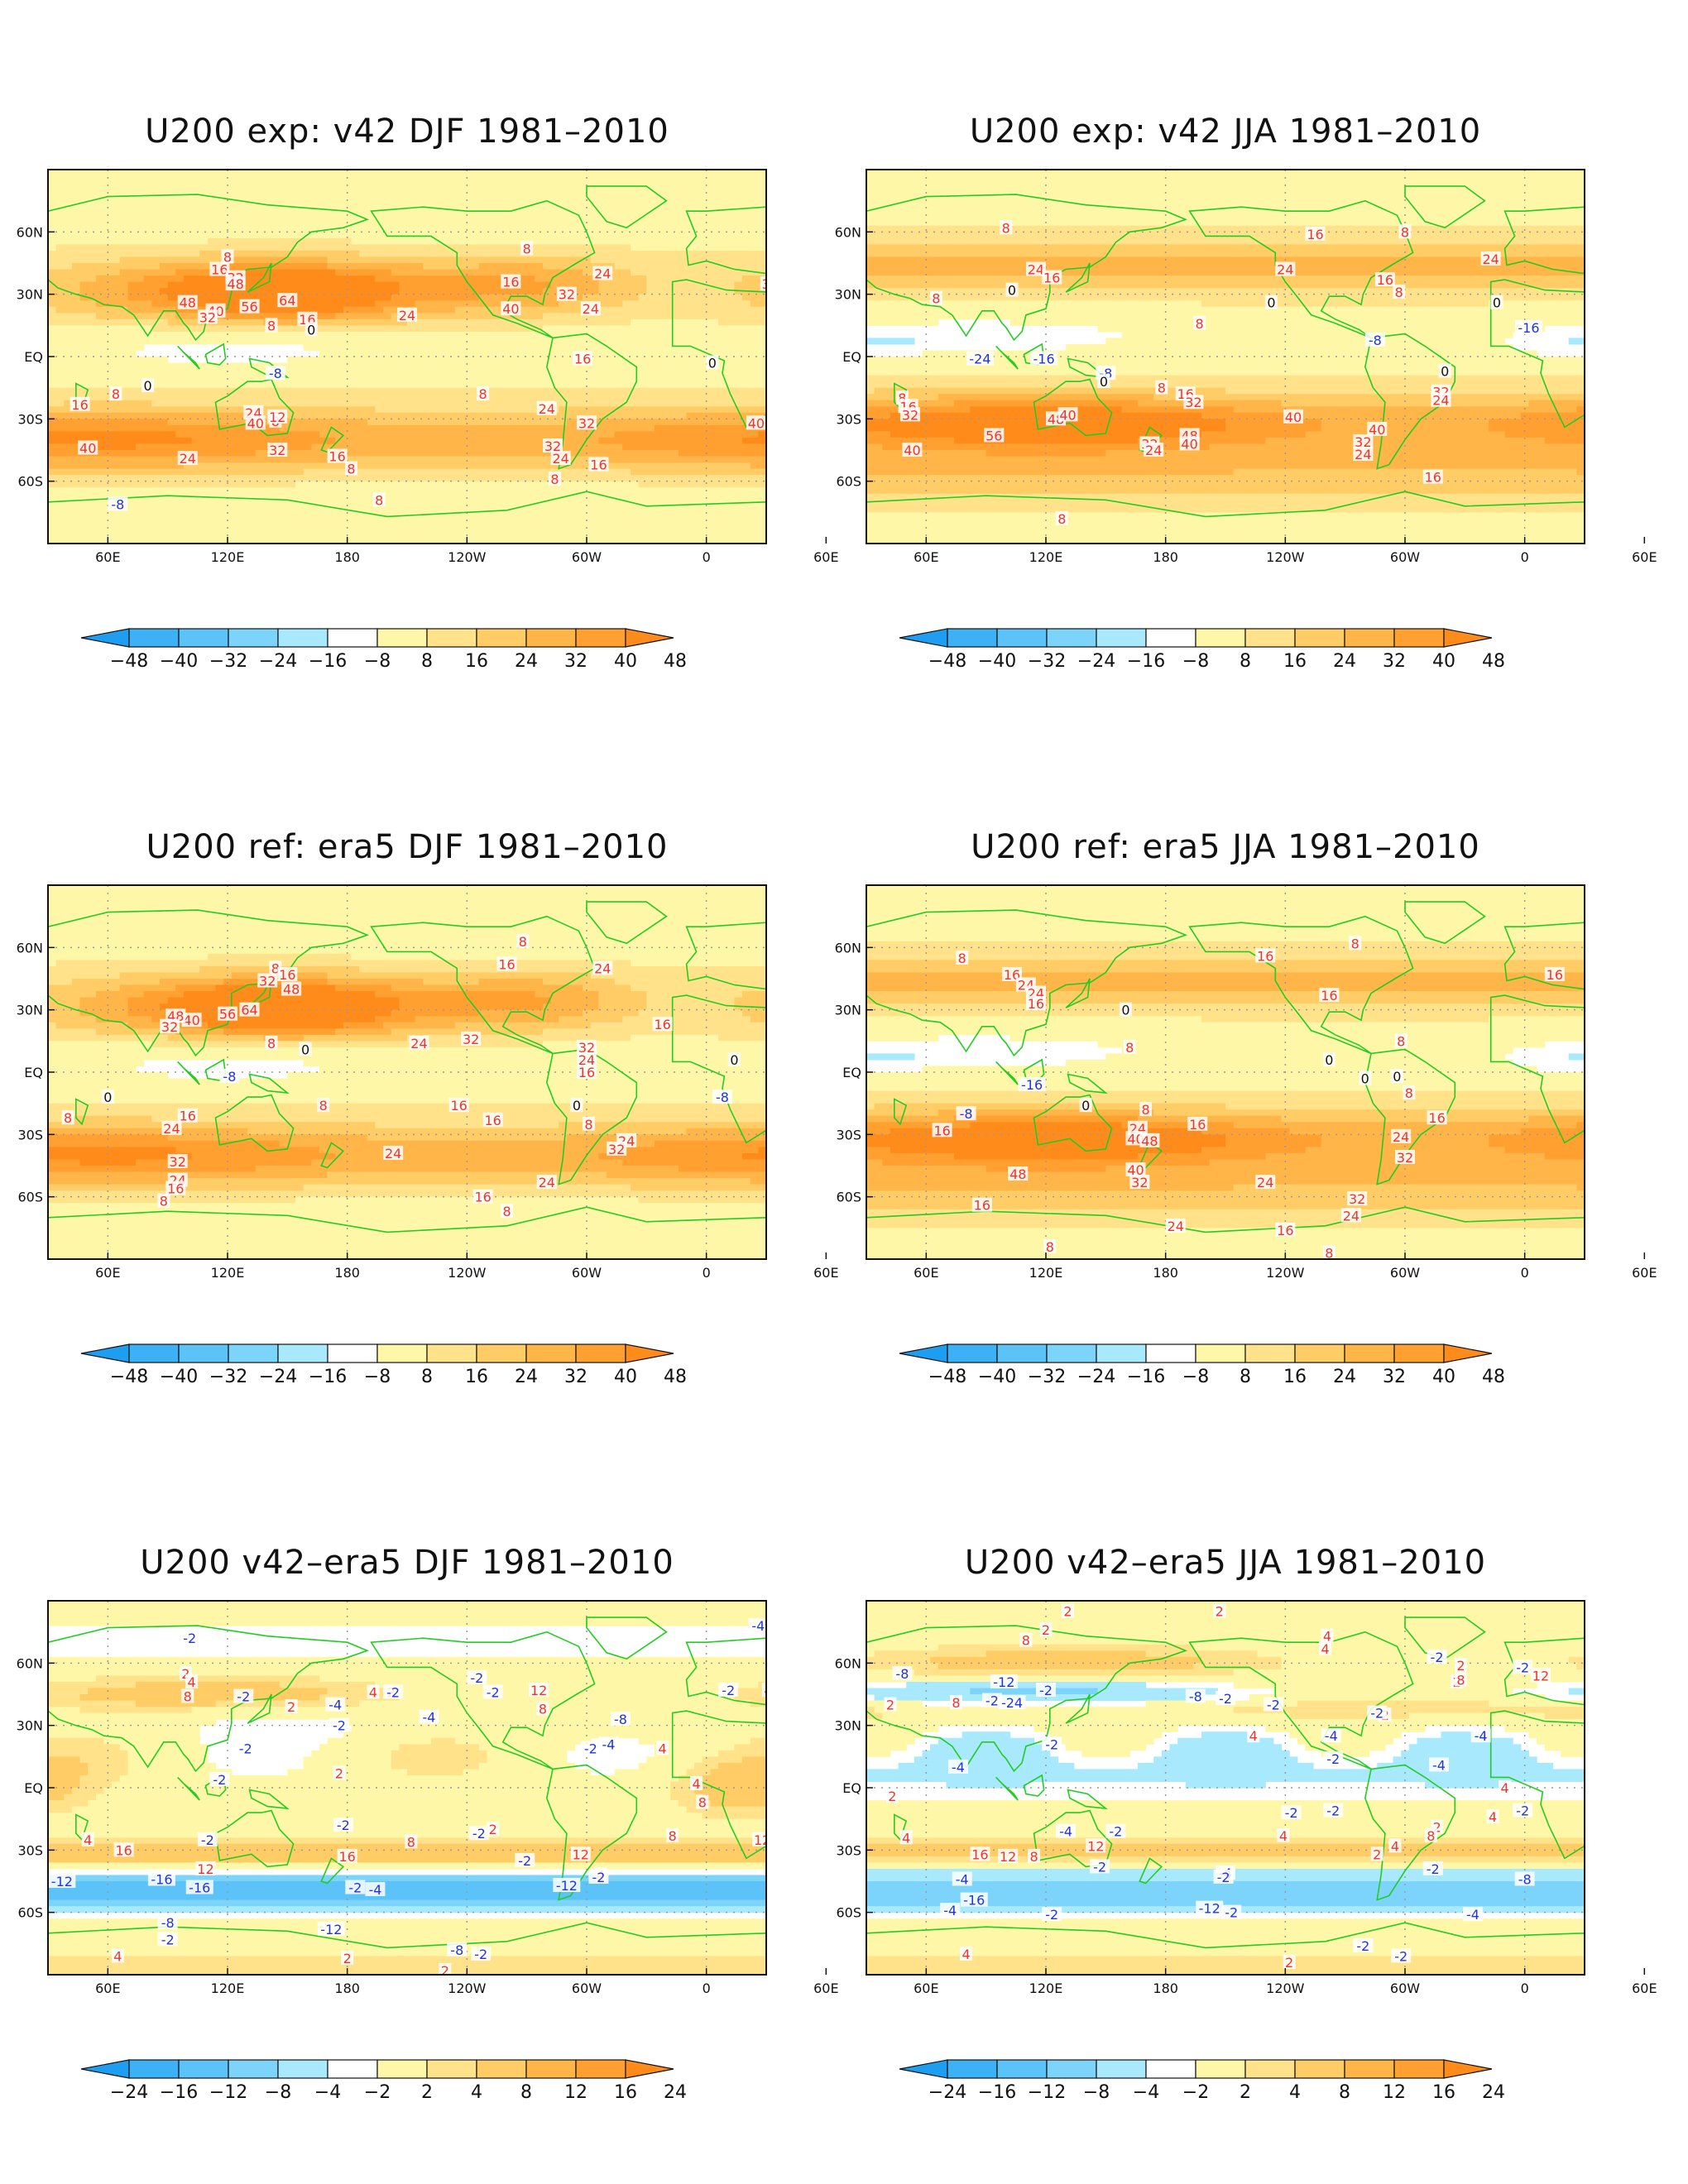 This screenshot has height=2184, width=1688. What do you see at coordinates (1246, 1825) in the screenshot?
I see `axis-labels: 60E 120E 180 120W 60W 0 60E 60N 30N EQ 30S 60S` at bounding box center [1246, 1825].